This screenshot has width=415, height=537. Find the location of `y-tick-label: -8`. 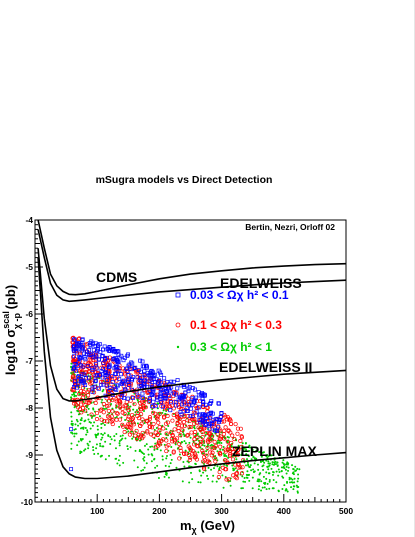

y-tick-label: -8 is located at coordinates (29, 408).